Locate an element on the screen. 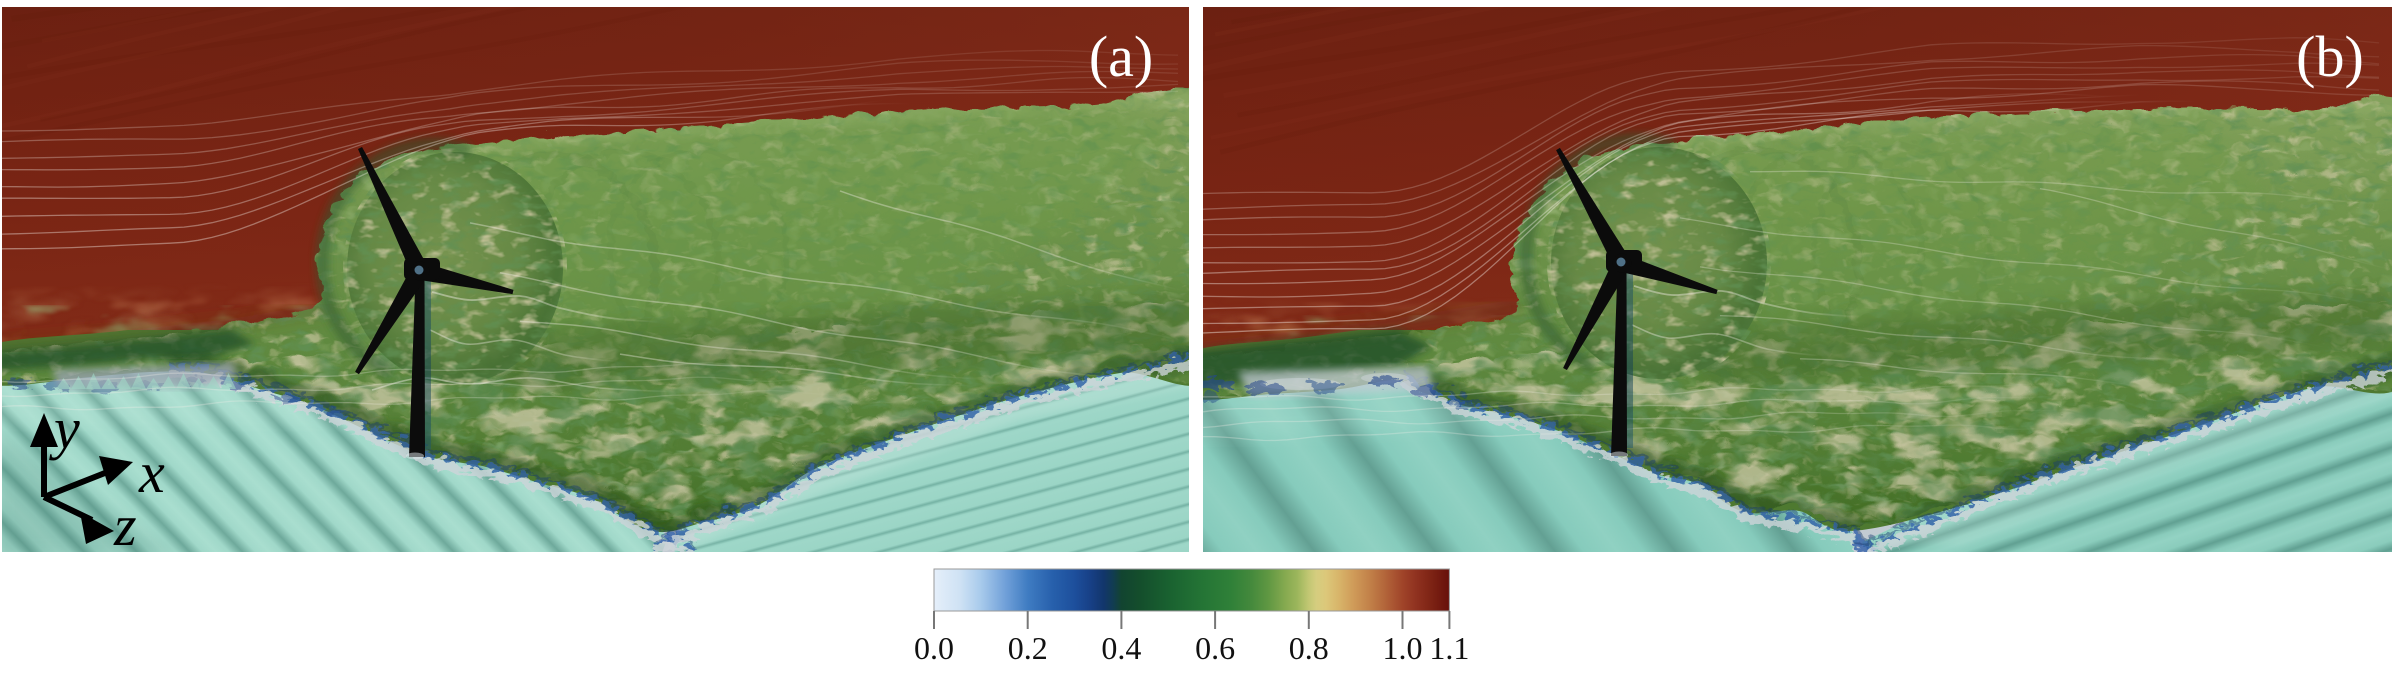 Image resolution: width=2400 pixels, height=681 pixels. svg-text: z is located at coordinates (125, 525).